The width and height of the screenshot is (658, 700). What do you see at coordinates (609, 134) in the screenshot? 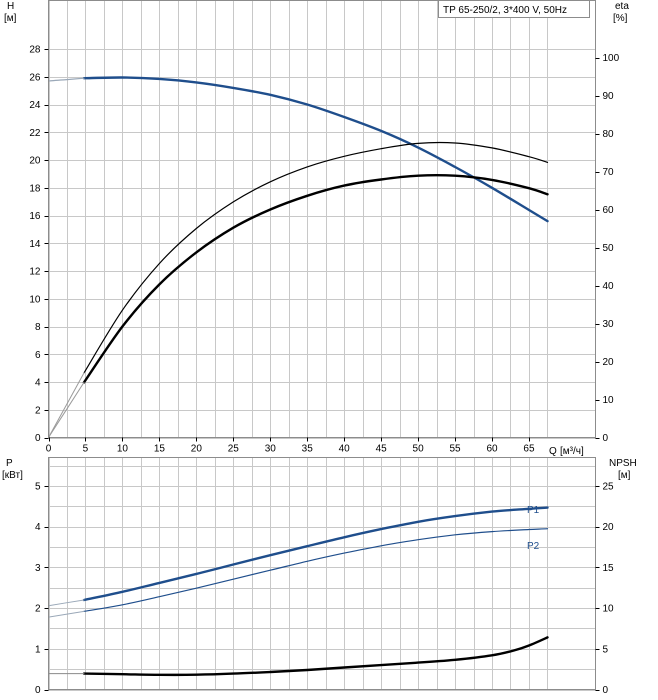
I see `top-y2tick-label: 80` at bounding box center [609, 134].